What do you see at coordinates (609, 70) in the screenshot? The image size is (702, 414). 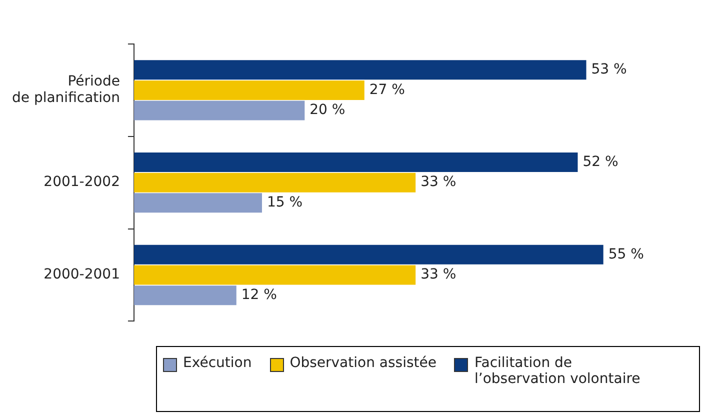 I see `data-label: 53 %` at bounding box center [609, 70].